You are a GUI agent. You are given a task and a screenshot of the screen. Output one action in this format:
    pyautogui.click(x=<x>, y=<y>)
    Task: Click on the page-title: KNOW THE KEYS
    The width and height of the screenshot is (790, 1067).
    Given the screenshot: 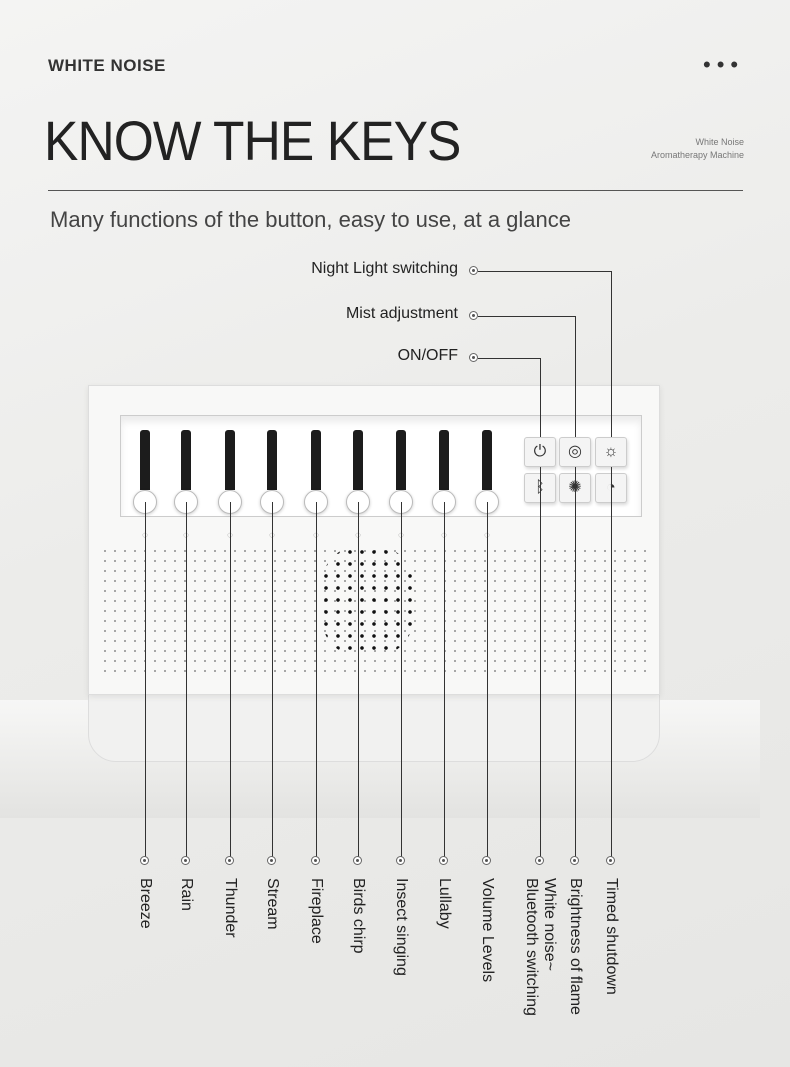 What is the action you would take?
    pyautogui.click(x=252, y=140)
    